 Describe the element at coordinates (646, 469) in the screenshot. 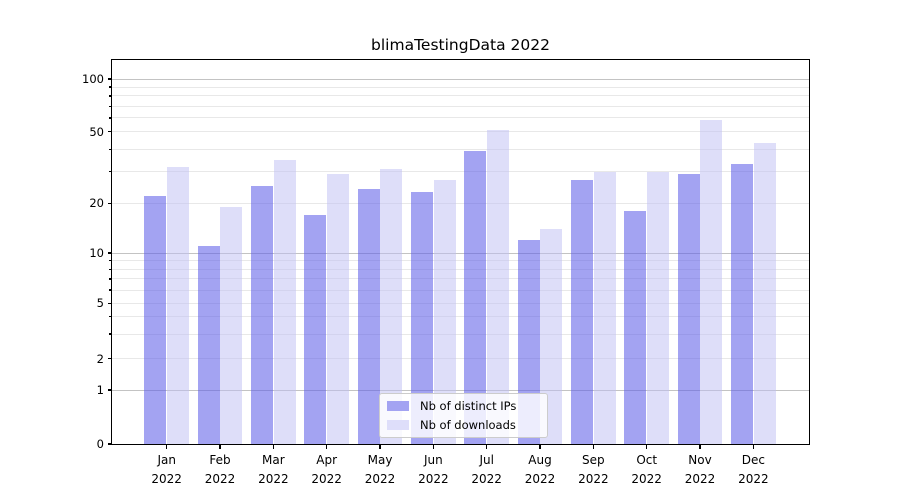

I see `x-tick-label: Oct 2022` at that location.